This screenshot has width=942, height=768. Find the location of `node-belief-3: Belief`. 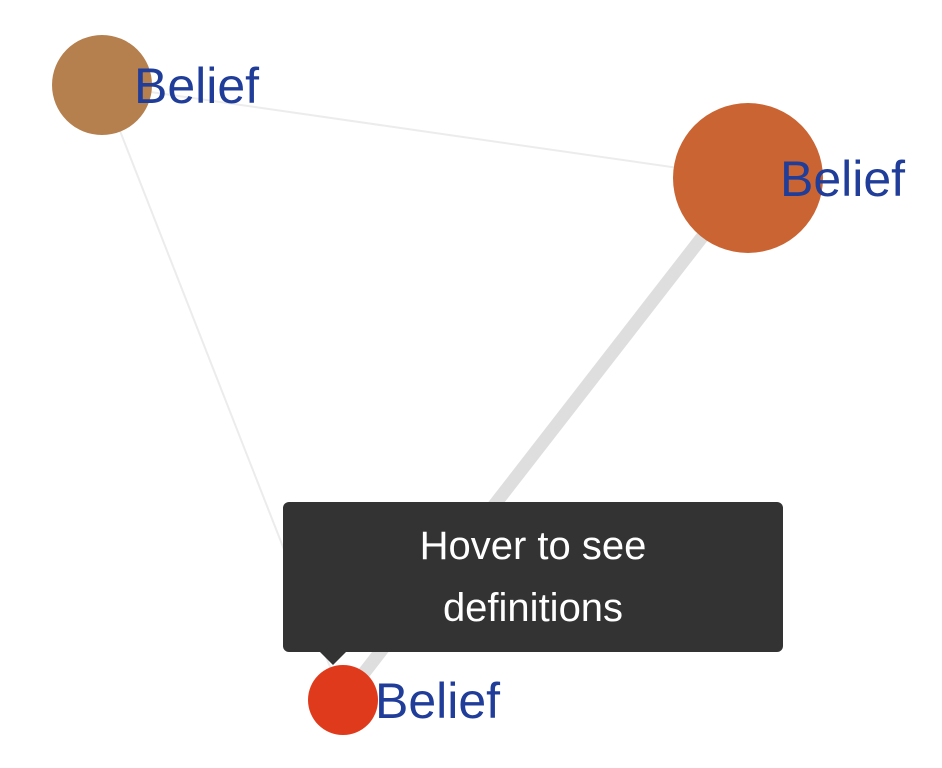

node-belief-3: Belief is located at coordinates (404, 700).